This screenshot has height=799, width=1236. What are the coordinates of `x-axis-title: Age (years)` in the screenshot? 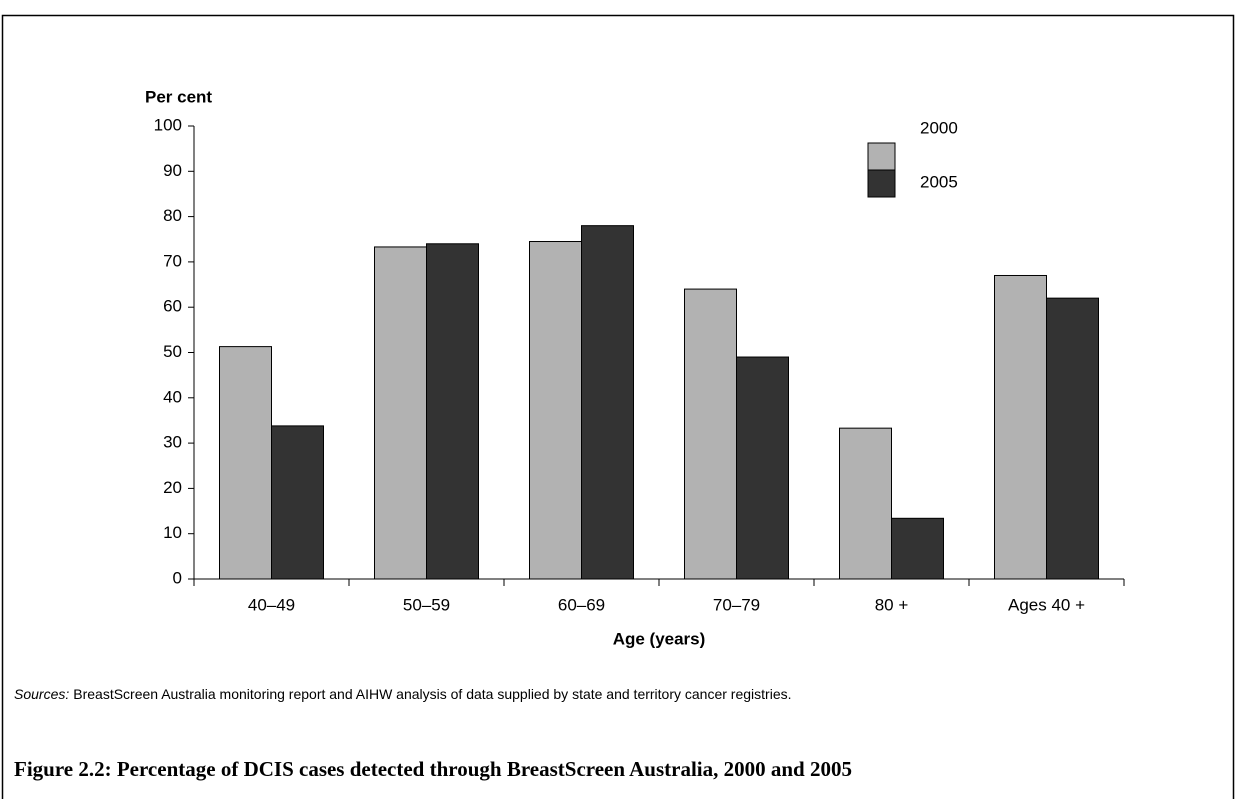 It's located at (659, 638).